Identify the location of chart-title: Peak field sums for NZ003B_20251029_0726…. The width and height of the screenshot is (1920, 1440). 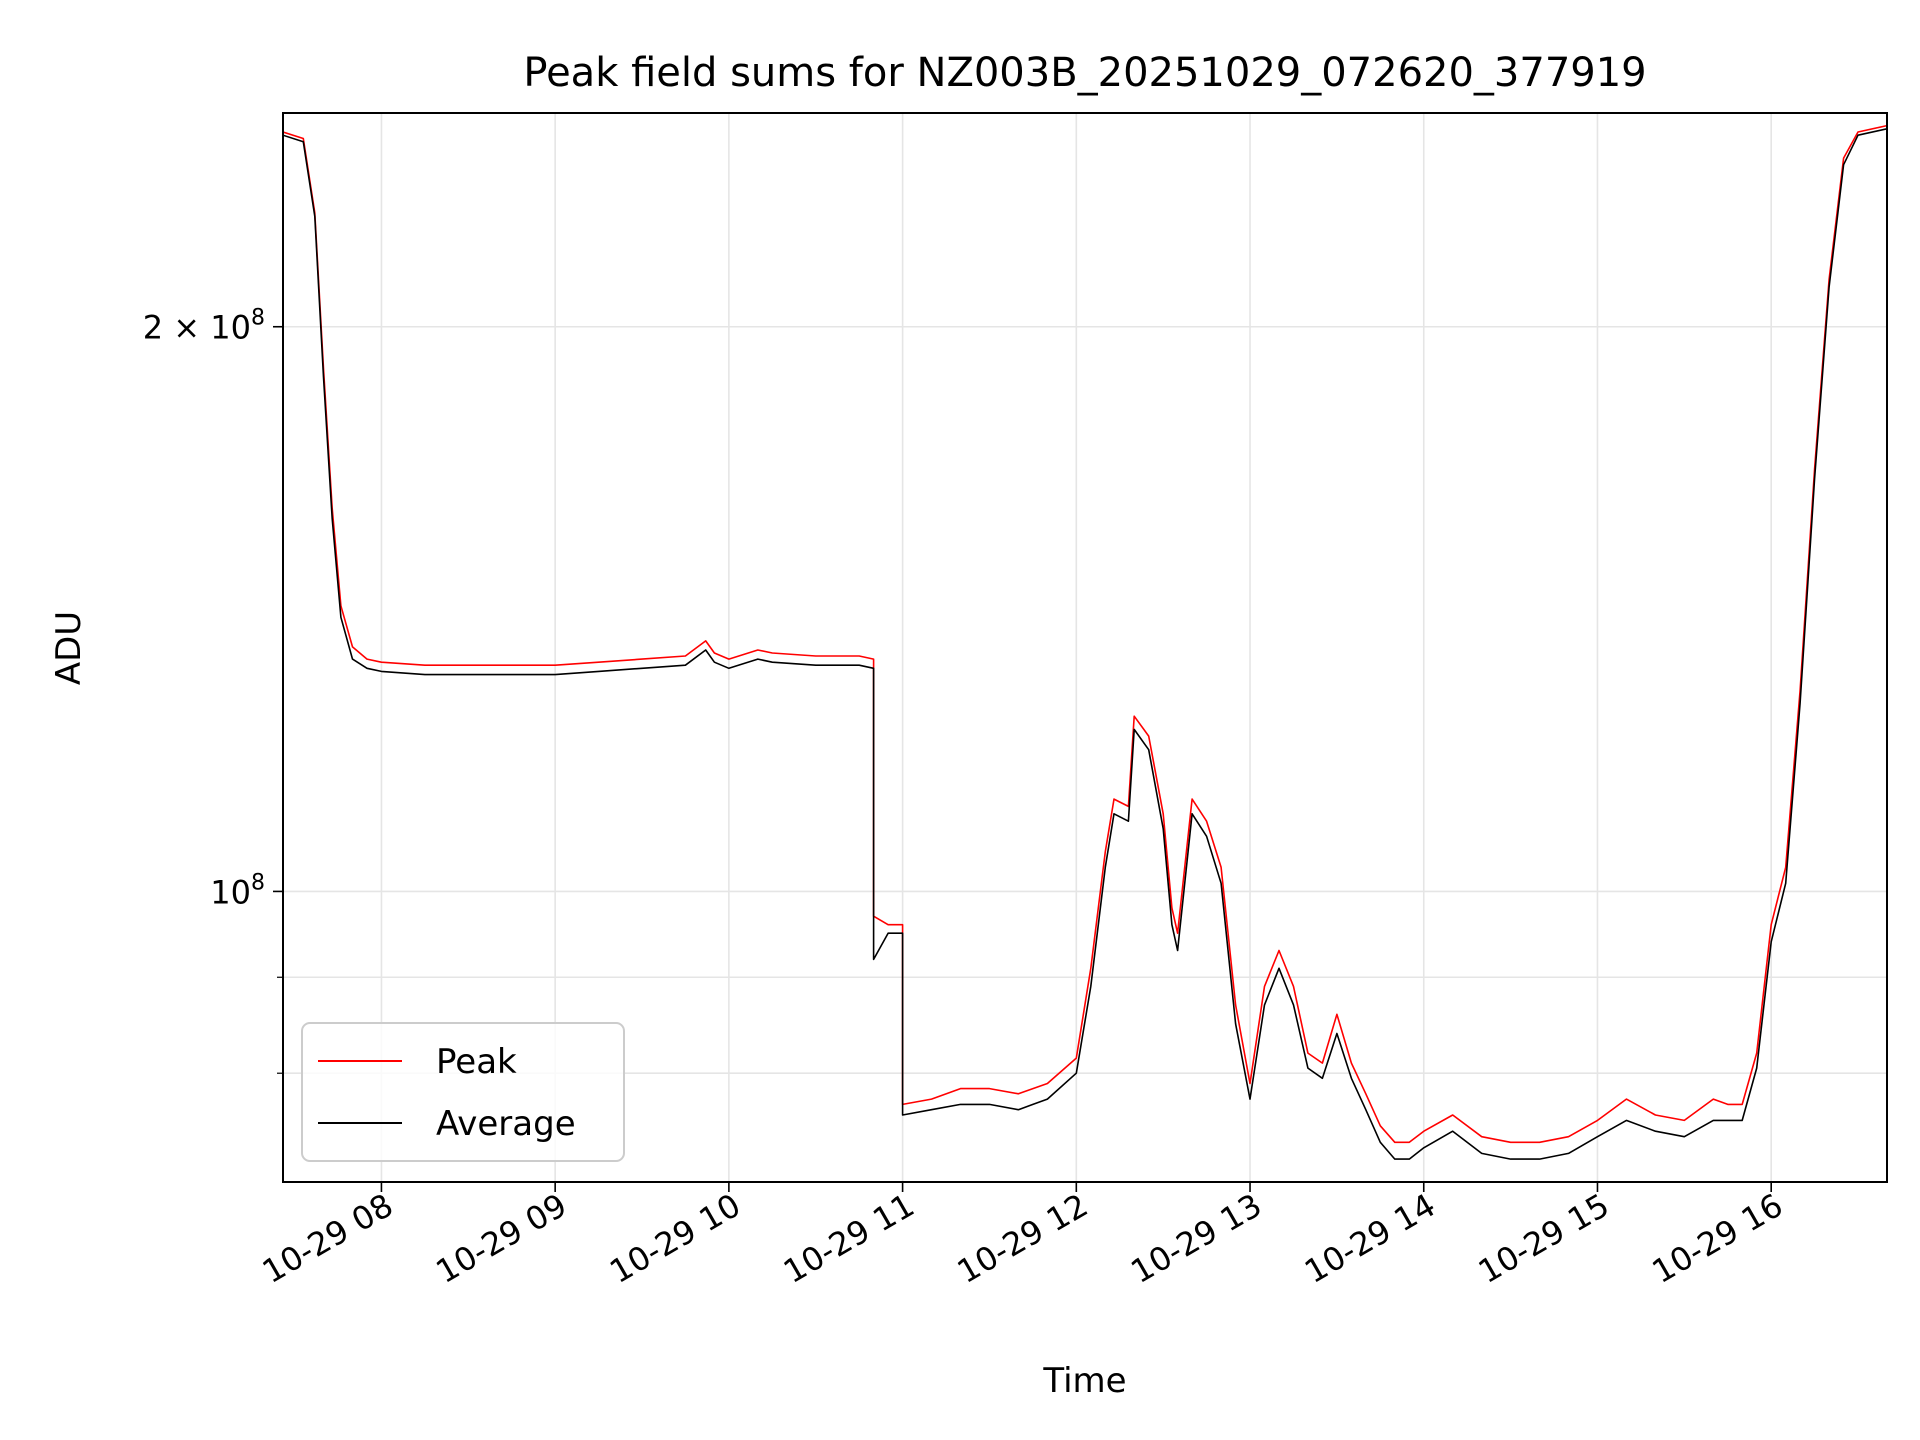
(1084, 73).